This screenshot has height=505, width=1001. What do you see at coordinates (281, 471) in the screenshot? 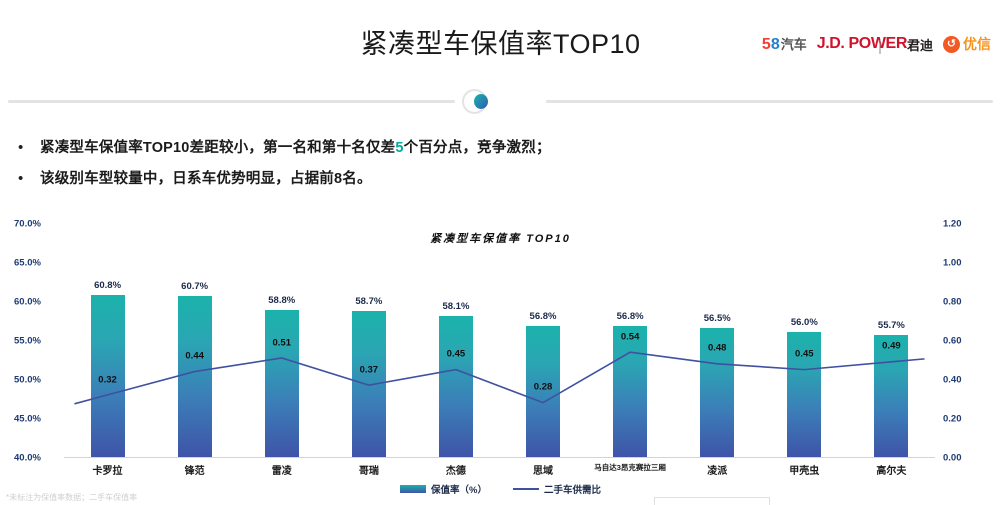
I see `x-axis-label: 雷凌` at bounding box center [281, 471].